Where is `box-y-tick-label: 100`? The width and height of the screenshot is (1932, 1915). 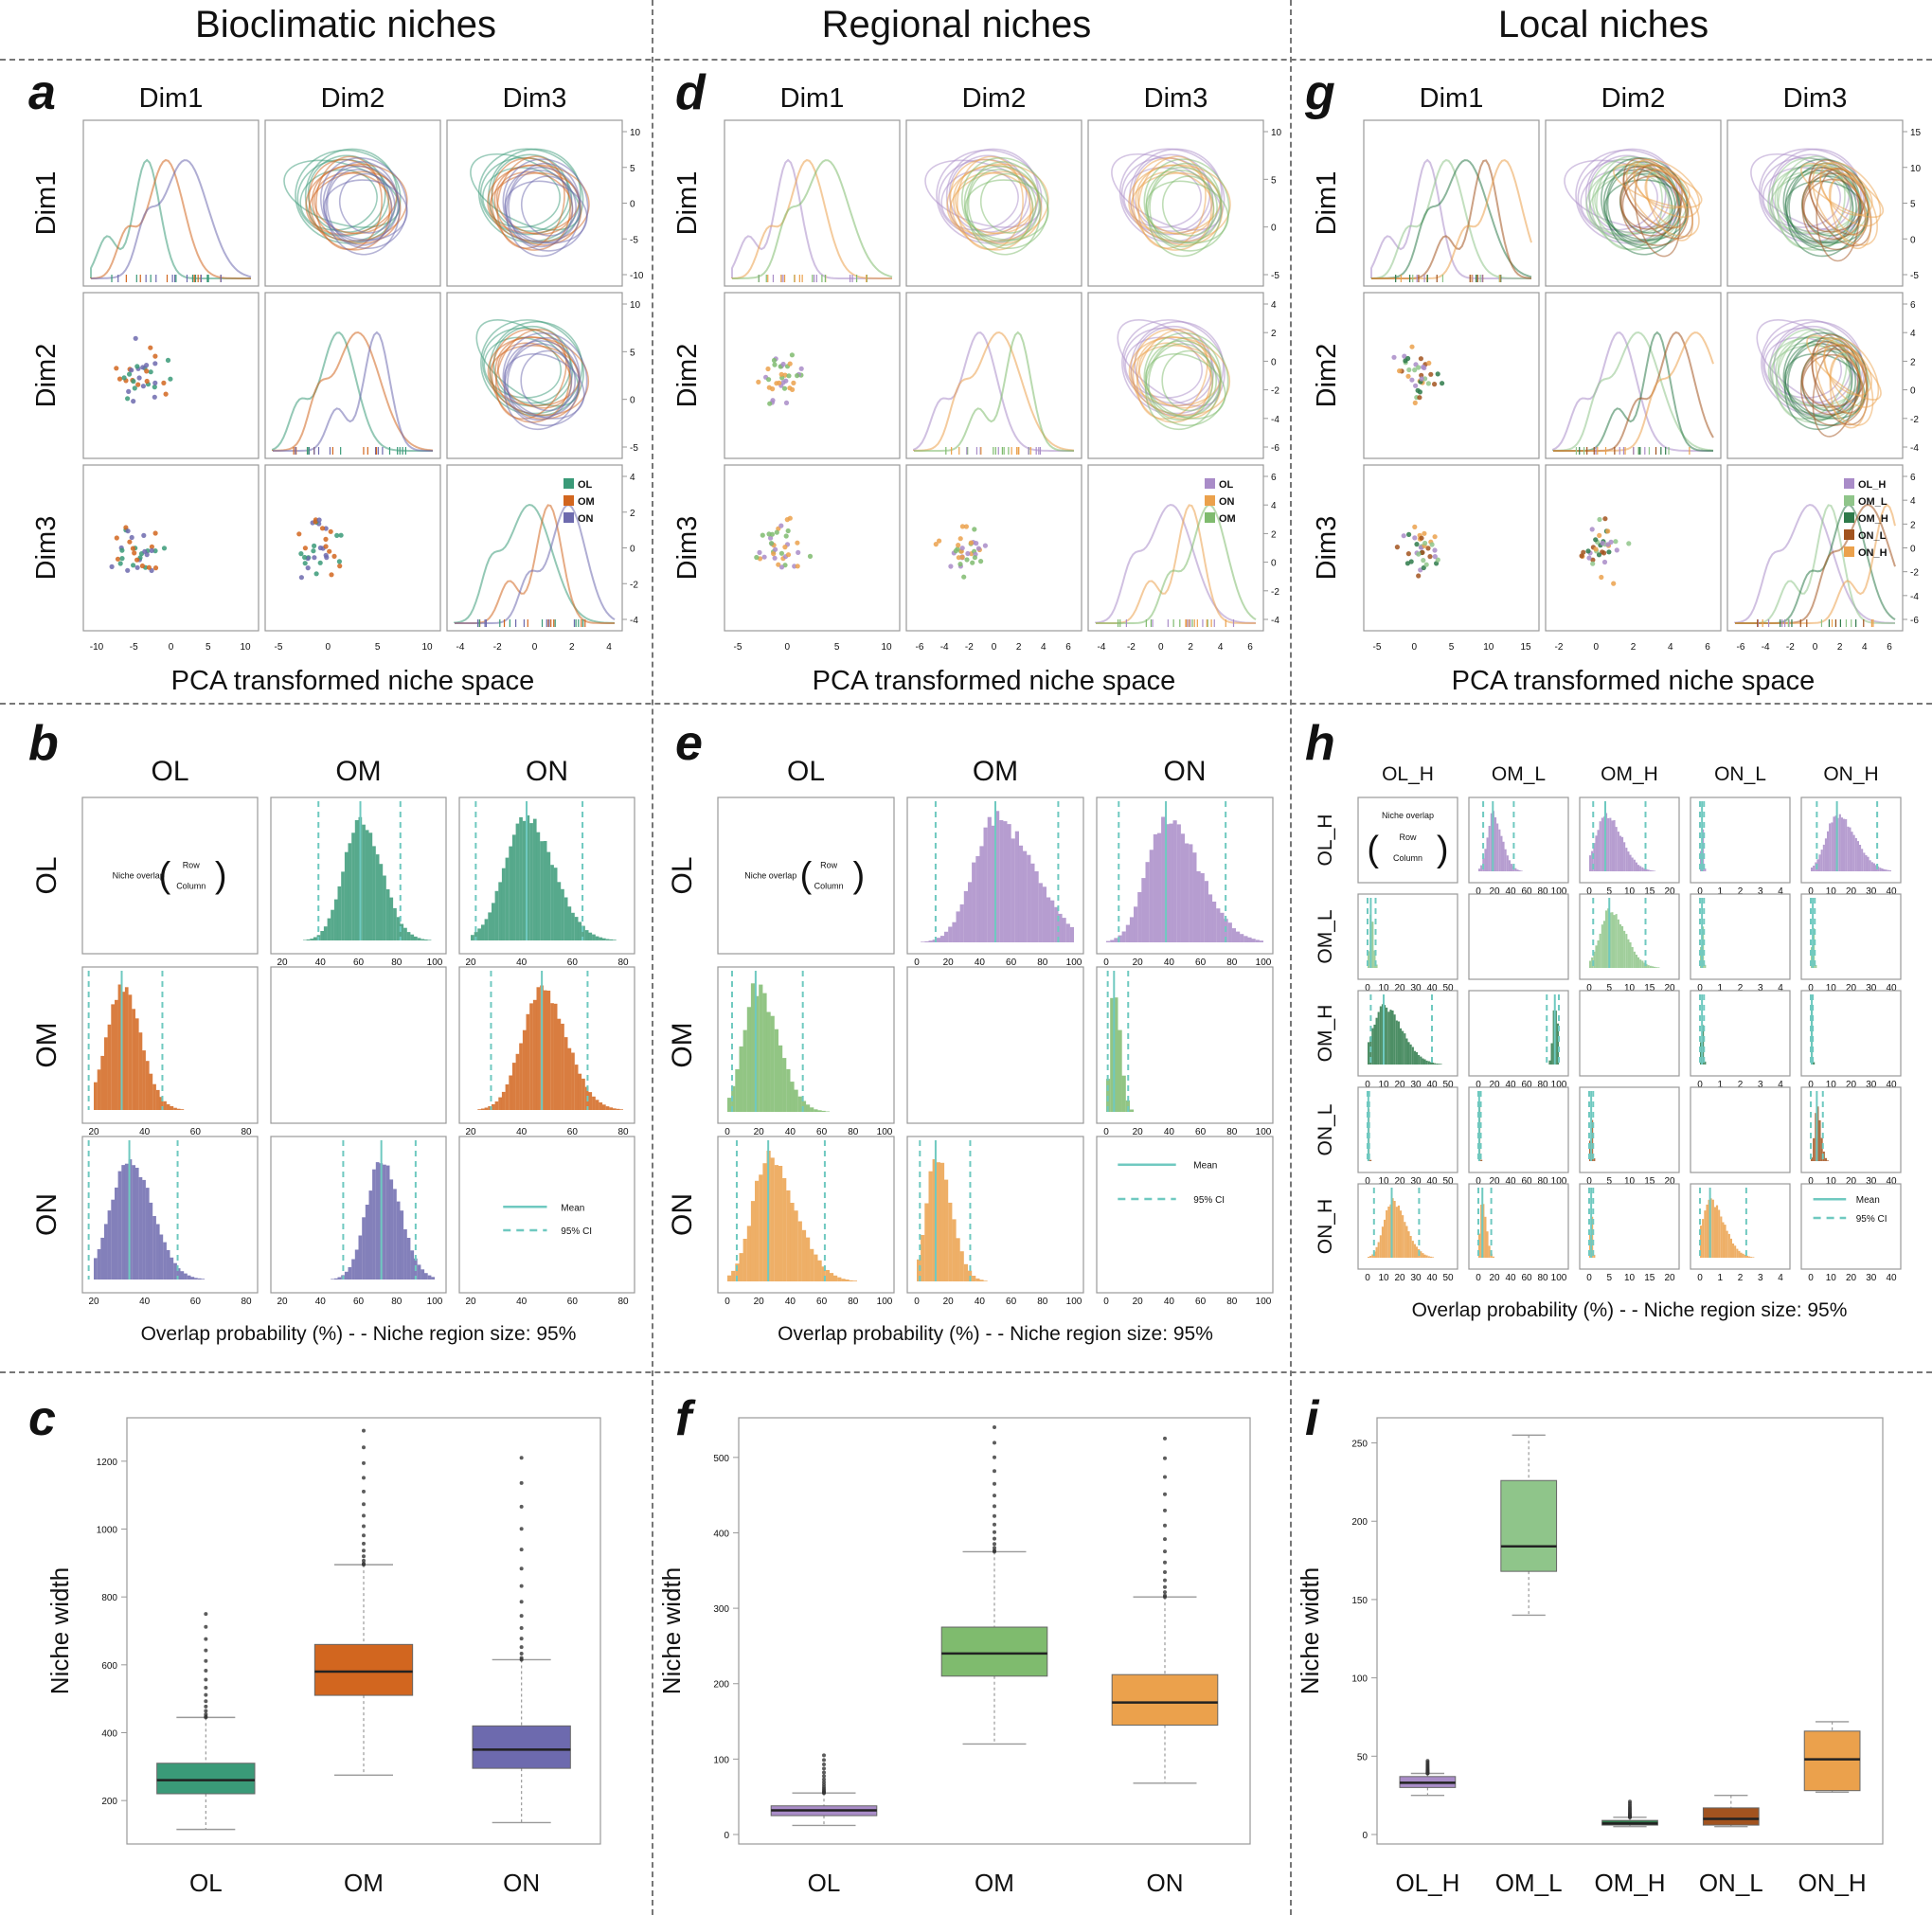 box-y-tick-label: 100 is located at coordinates (721, 1760).